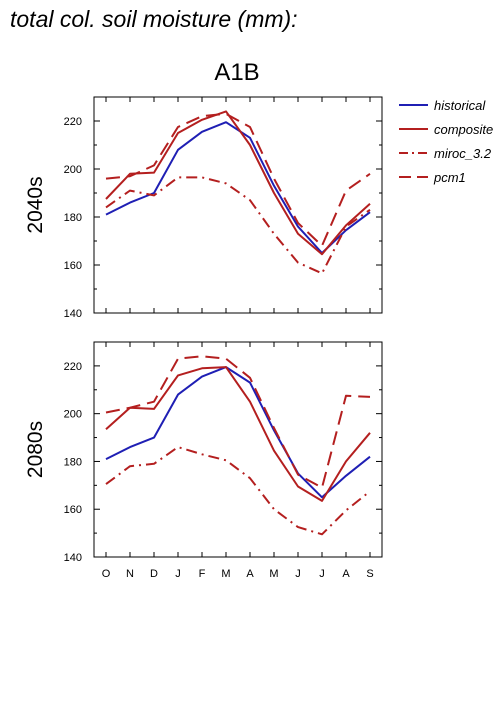 The height and width of the screenshot is (709, 501). What do you see at coordinates (463, 129) in the screenshot?
I see `legend-label: composite` at bounding box center [463, 129].